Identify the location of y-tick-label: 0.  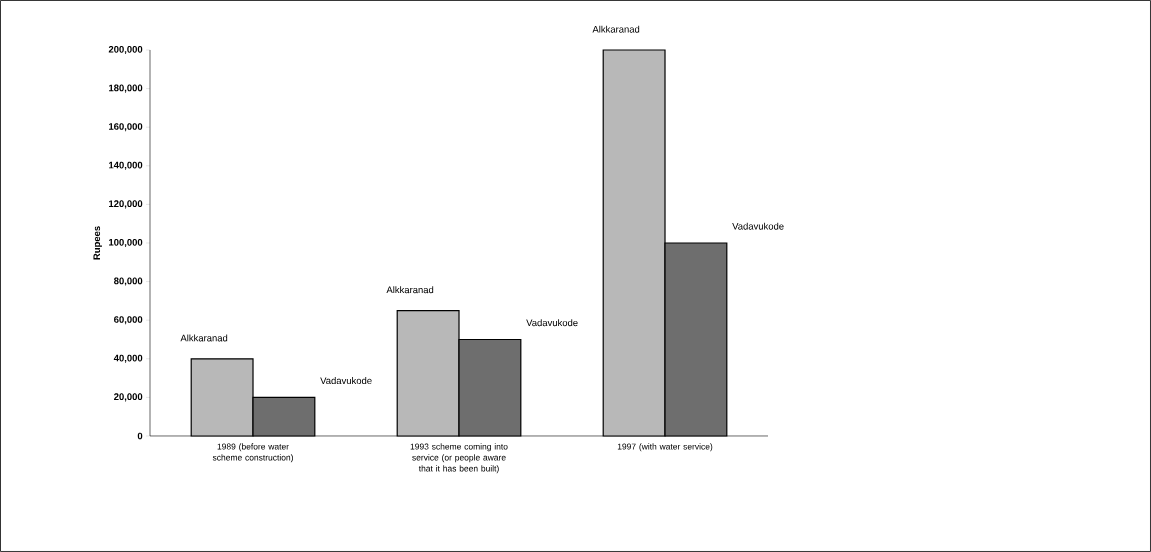
(140, 436).